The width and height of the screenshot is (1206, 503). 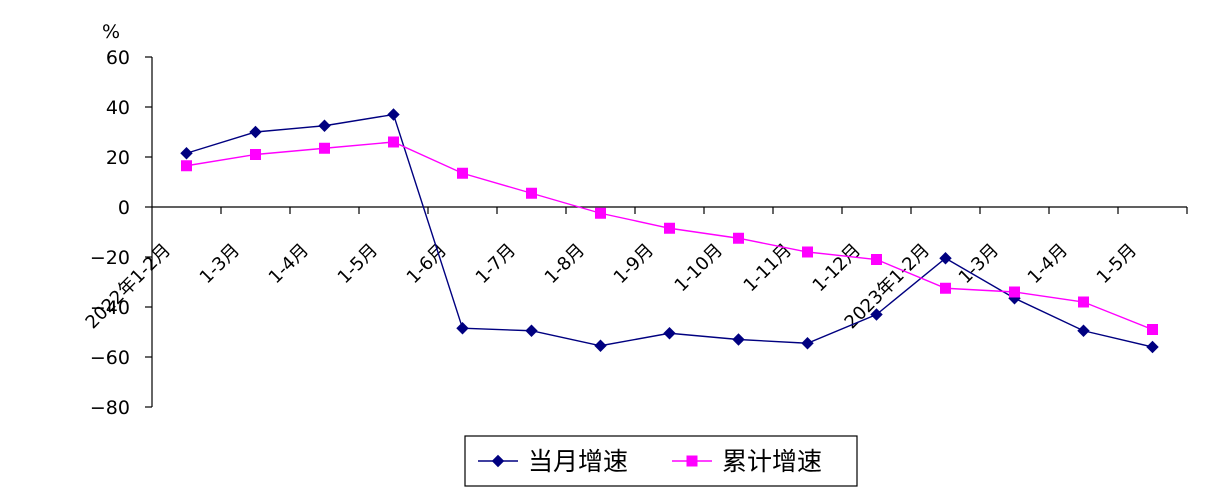 I want to click on legend-label: 累计增速, so click(x=772, y=461).